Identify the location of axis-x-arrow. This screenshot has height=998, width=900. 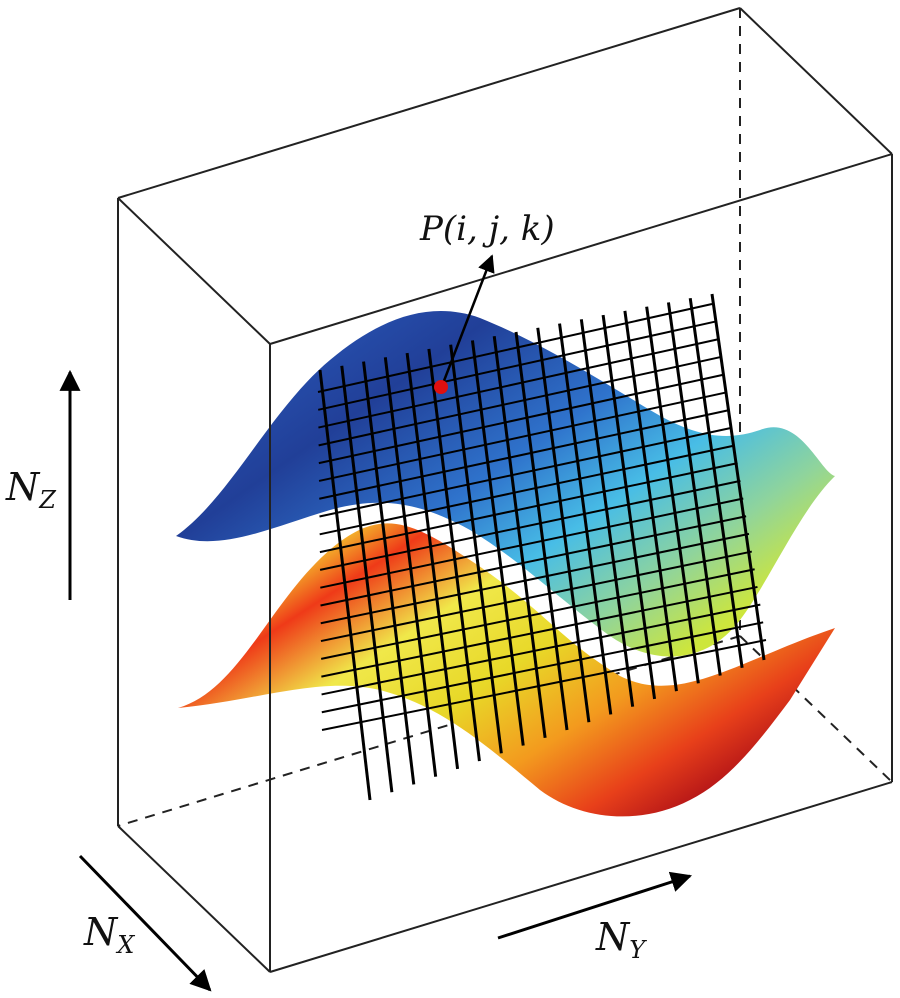
(145, 923).